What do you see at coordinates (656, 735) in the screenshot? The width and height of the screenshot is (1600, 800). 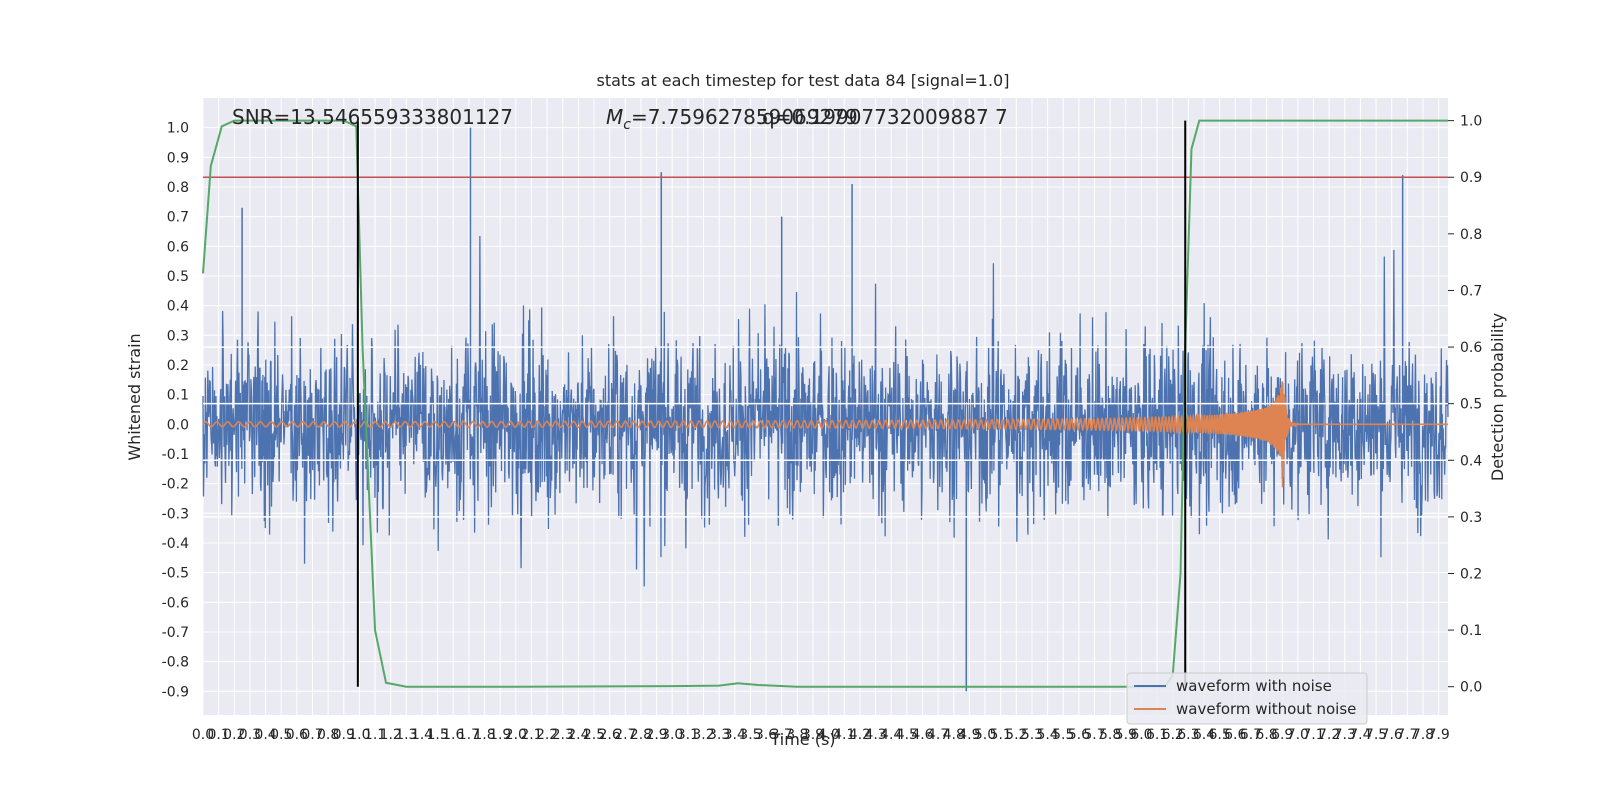 I see `x-tick-label: 2.9` at bounding box center [656, 735].